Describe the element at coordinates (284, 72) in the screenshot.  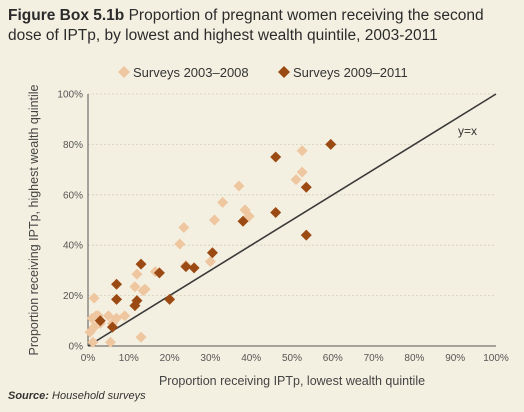
I see `legend-marker-2009-2011` at that location.